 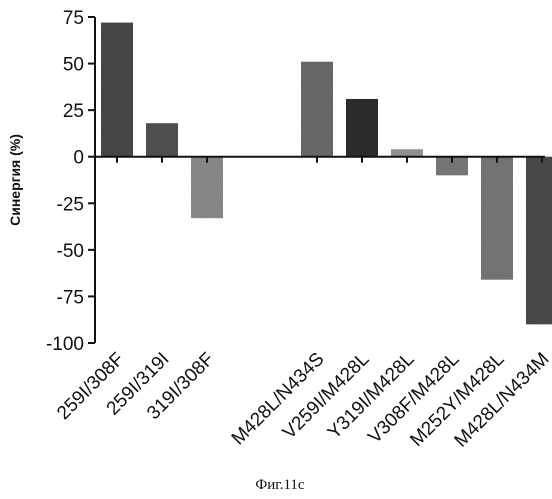 What do you see at coordinates (65, 344) in the screenshot?
I see `y-tick-label: -100` at bounding box center [65, 344].